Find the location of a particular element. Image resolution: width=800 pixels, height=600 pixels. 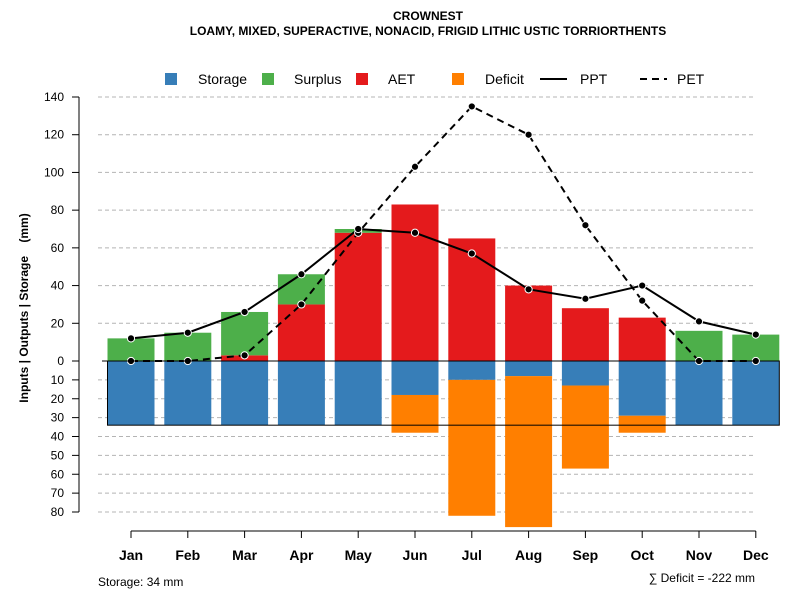

bar-aet-apr is located at coordinates (301, 332).